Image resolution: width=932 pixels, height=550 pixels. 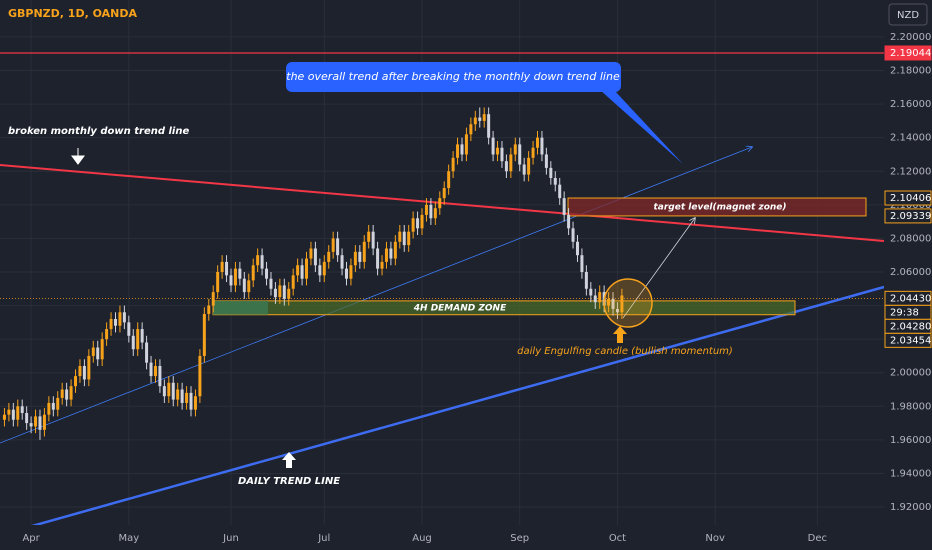 I want to click on x-tick-label: Apr, so click(x=31, y=538).